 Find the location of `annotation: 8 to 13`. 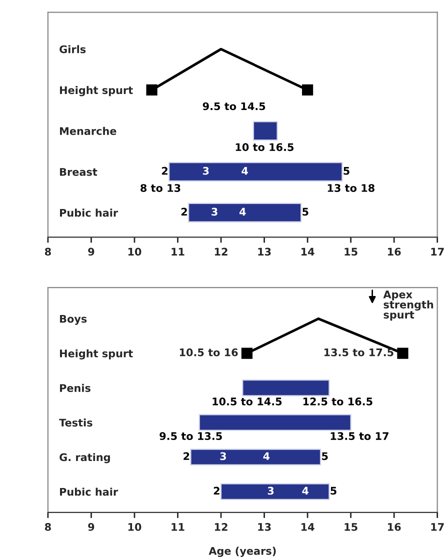

annotation: 8 to 13 is located at coordinates (160, 188).